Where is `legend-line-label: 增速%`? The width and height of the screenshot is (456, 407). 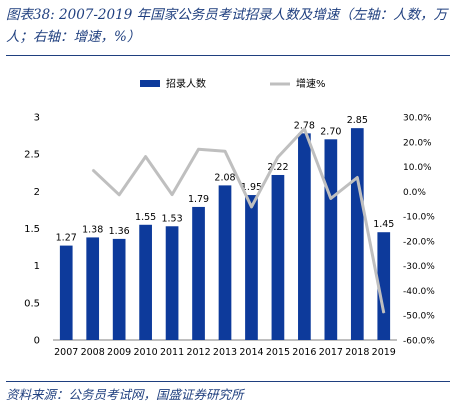 legend-line-label: 增速% is located at coordinates (311, 83).